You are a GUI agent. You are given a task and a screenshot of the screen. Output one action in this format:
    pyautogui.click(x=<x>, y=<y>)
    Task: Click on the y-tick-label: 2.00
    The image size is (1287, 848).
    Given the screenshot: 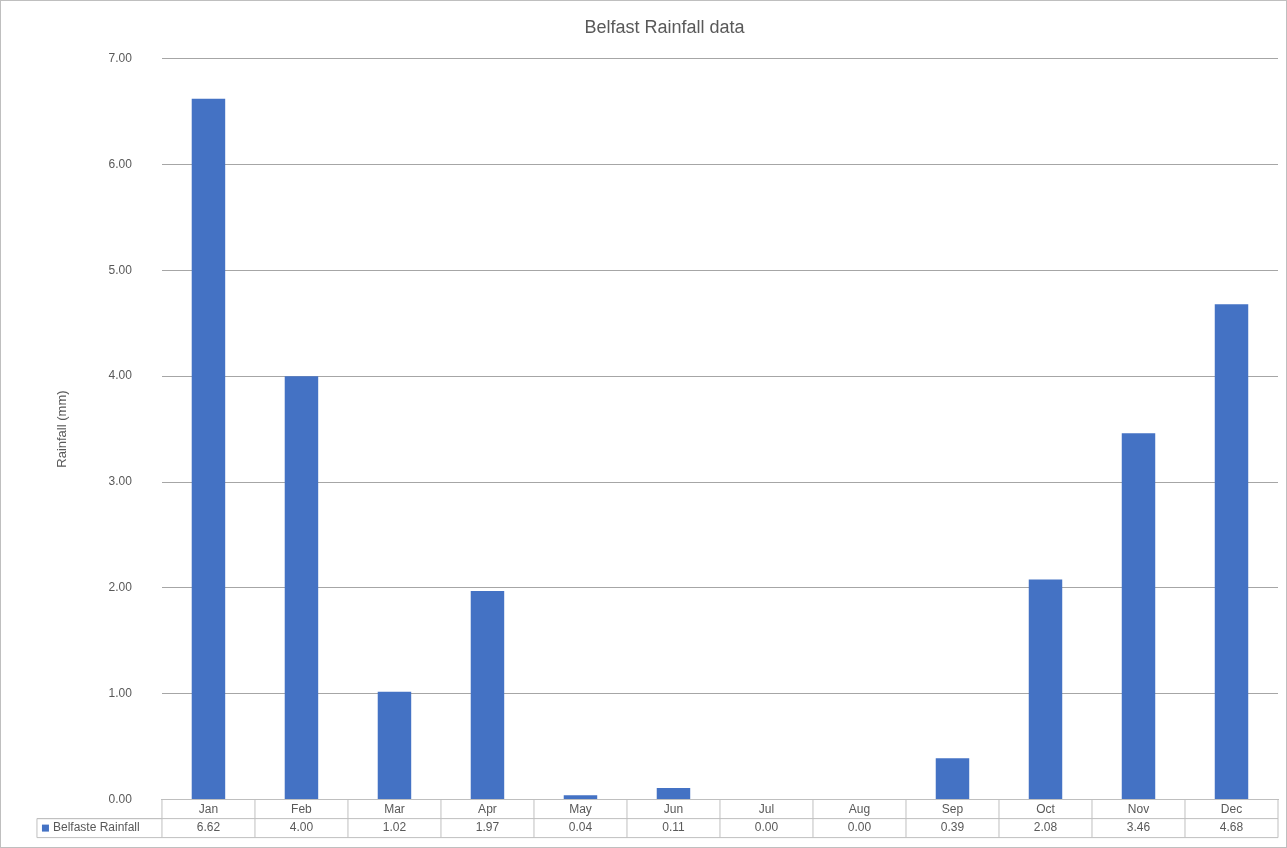 What is the action you would take?
    pyautogui.click(x=120, y=587)
    